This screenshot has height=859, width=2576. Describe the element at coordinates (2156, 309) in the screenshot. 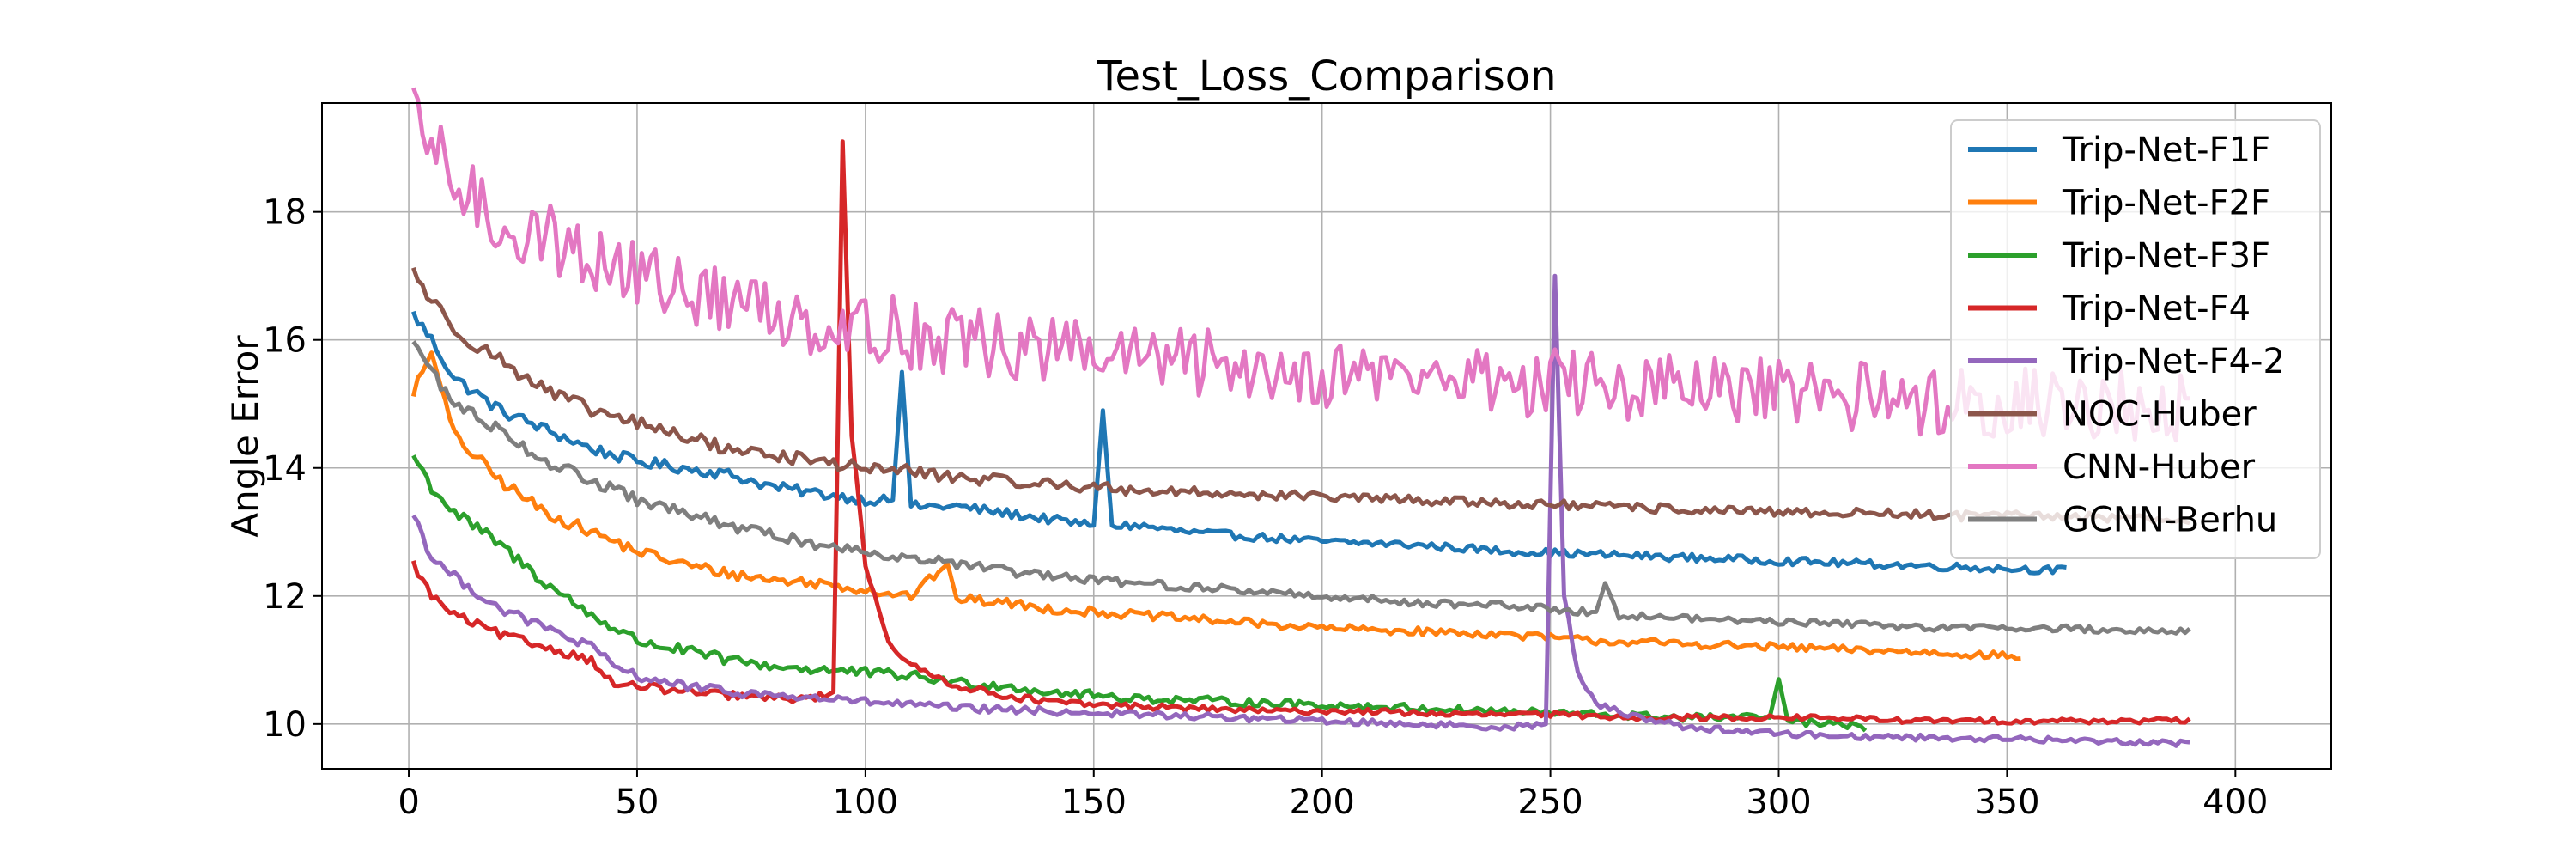

I see `legend-label-trip-net-f4: Trip-Net-F4` at that location.